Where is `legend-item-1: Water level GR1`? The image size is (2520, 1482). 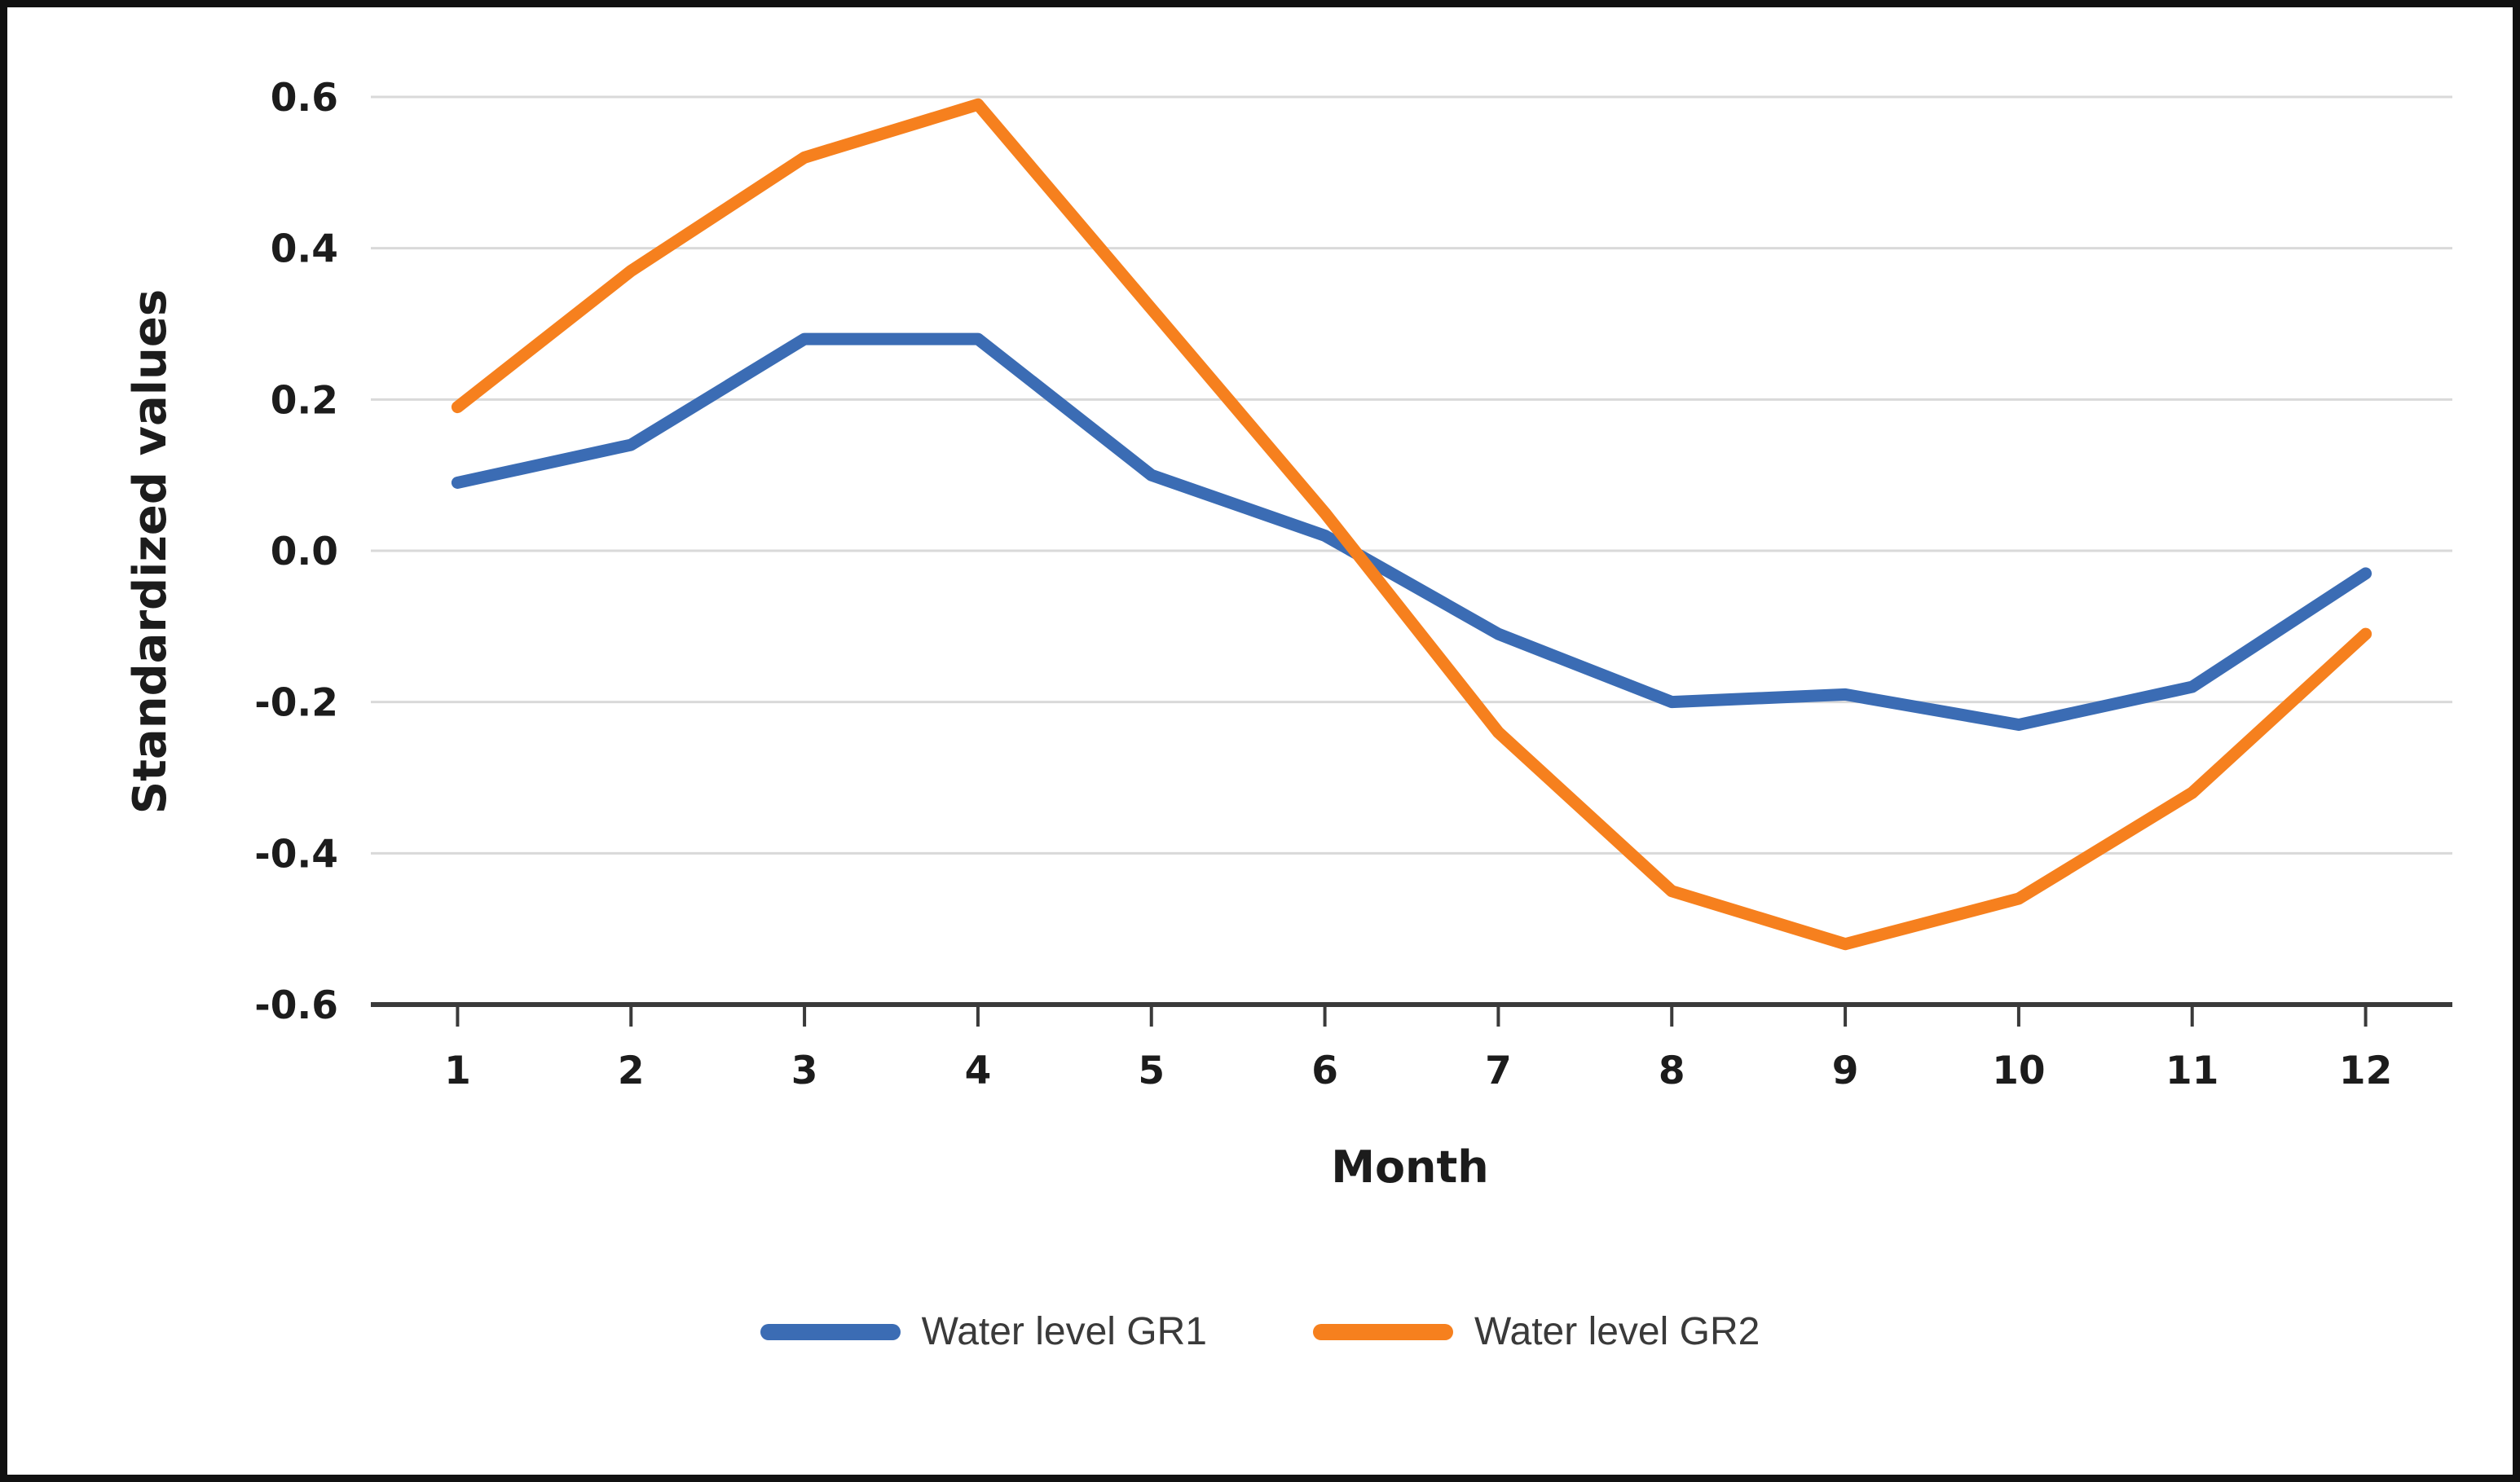 legend-item-1: Water level GR1 is located at coordinates (984, 1331).